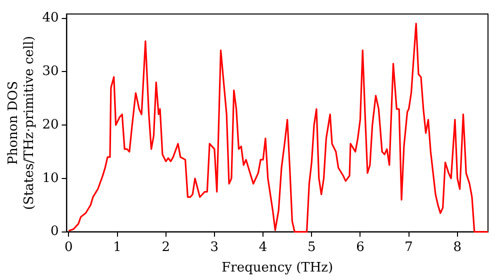 This screenshot has height=280, width=500. Describe the element at coordinates (311, 247) in the screenshot. I see `x-tick-label: 5` at that location.